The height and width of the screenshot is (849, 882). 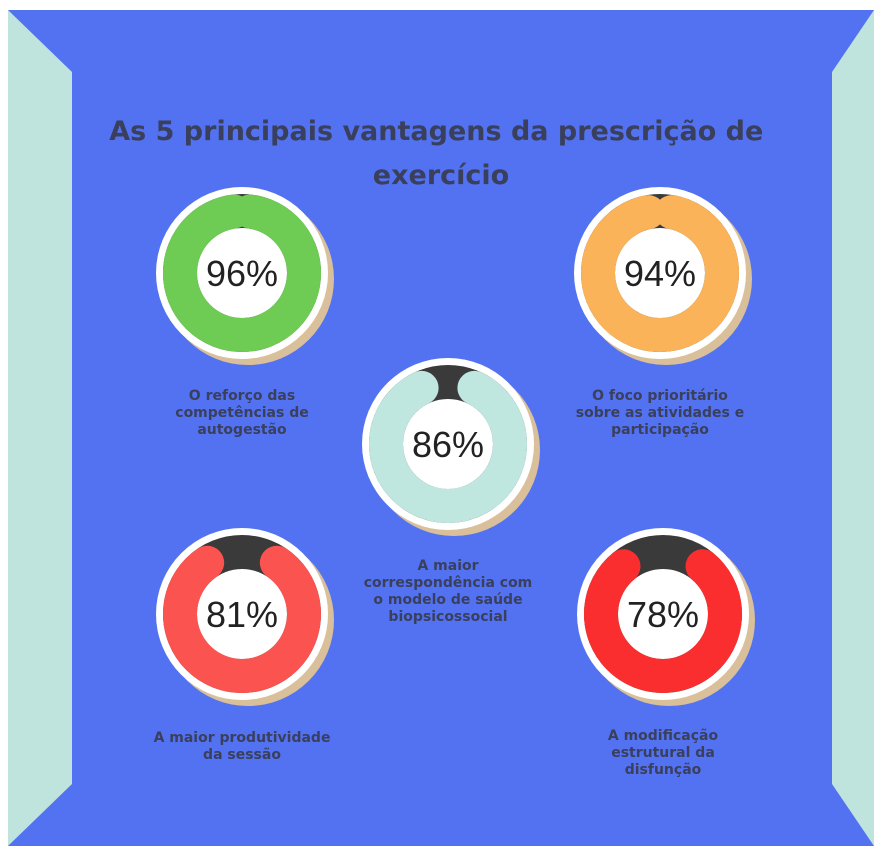 I want to click on donut-value-label: 81%, so click(x=242, y=614).